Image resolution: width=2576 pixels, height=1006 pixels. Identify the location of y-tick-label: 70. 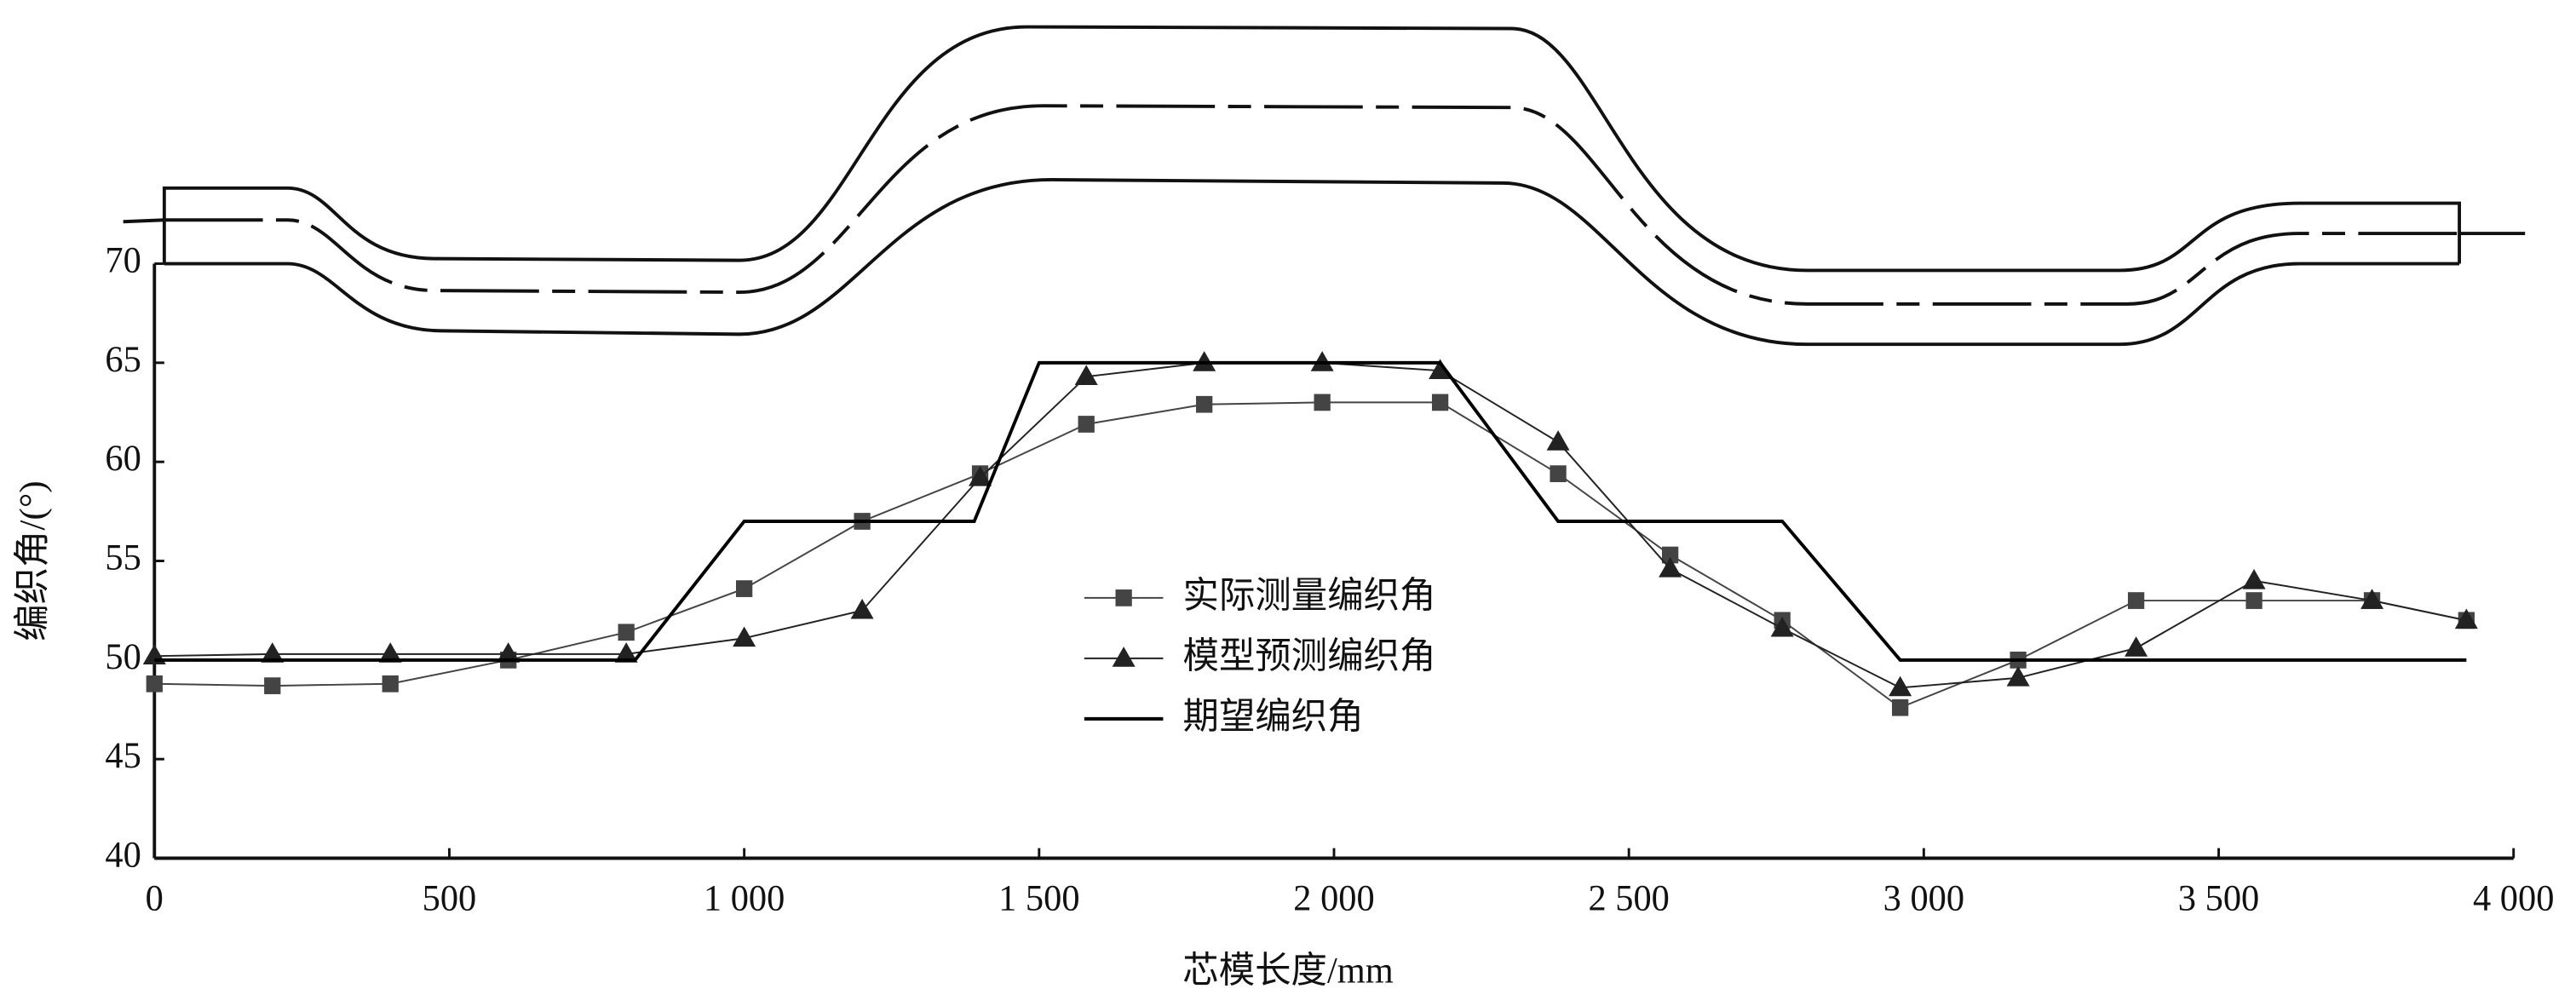
(123, 260).